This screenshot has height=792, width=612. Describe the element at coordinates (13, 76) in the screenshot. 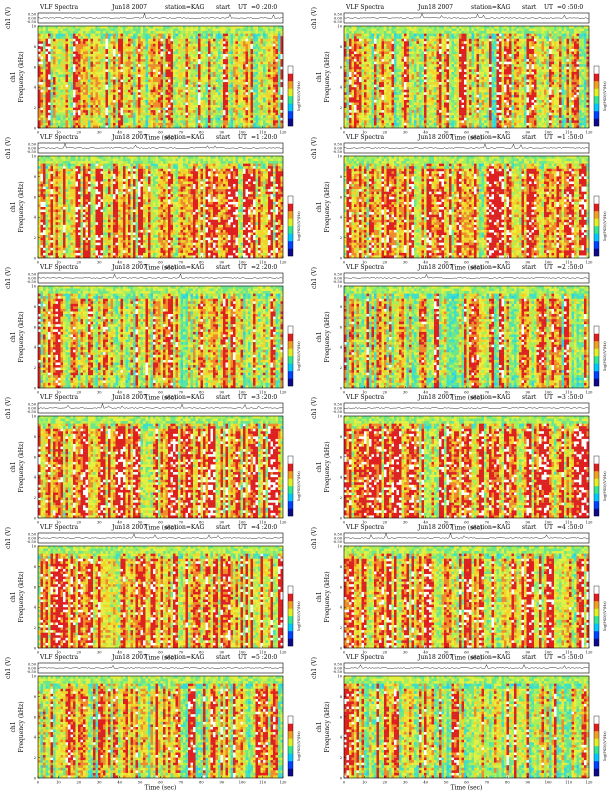

I see `spectrogram-axis-label-line1: ch1` at that location.